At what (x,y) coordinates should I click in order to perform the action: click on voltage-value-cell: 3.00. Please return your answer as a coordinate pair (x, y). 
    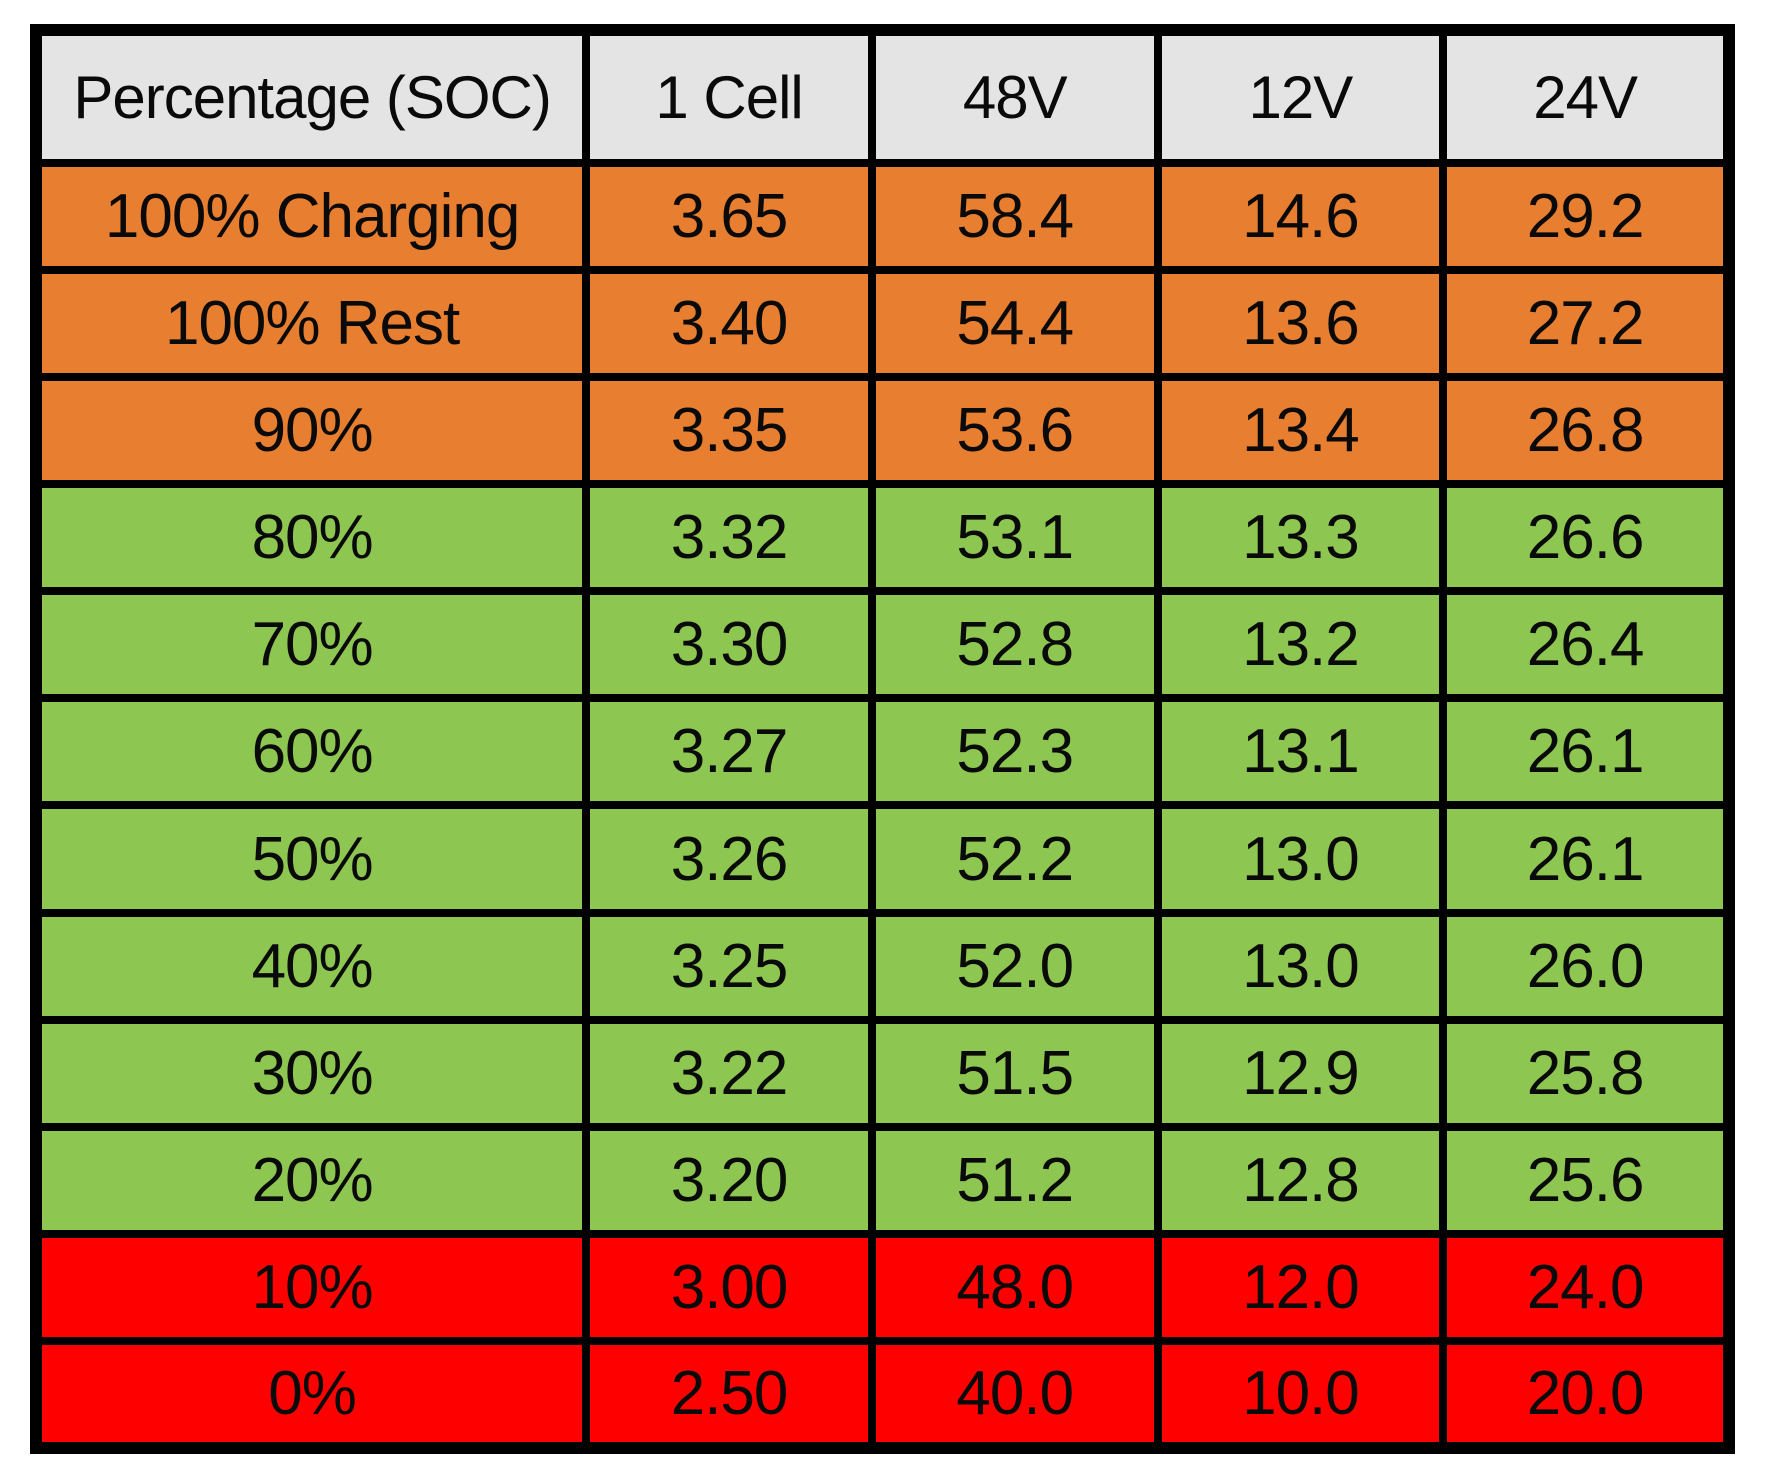
    Looking at the image, I should click on (729, 1287).